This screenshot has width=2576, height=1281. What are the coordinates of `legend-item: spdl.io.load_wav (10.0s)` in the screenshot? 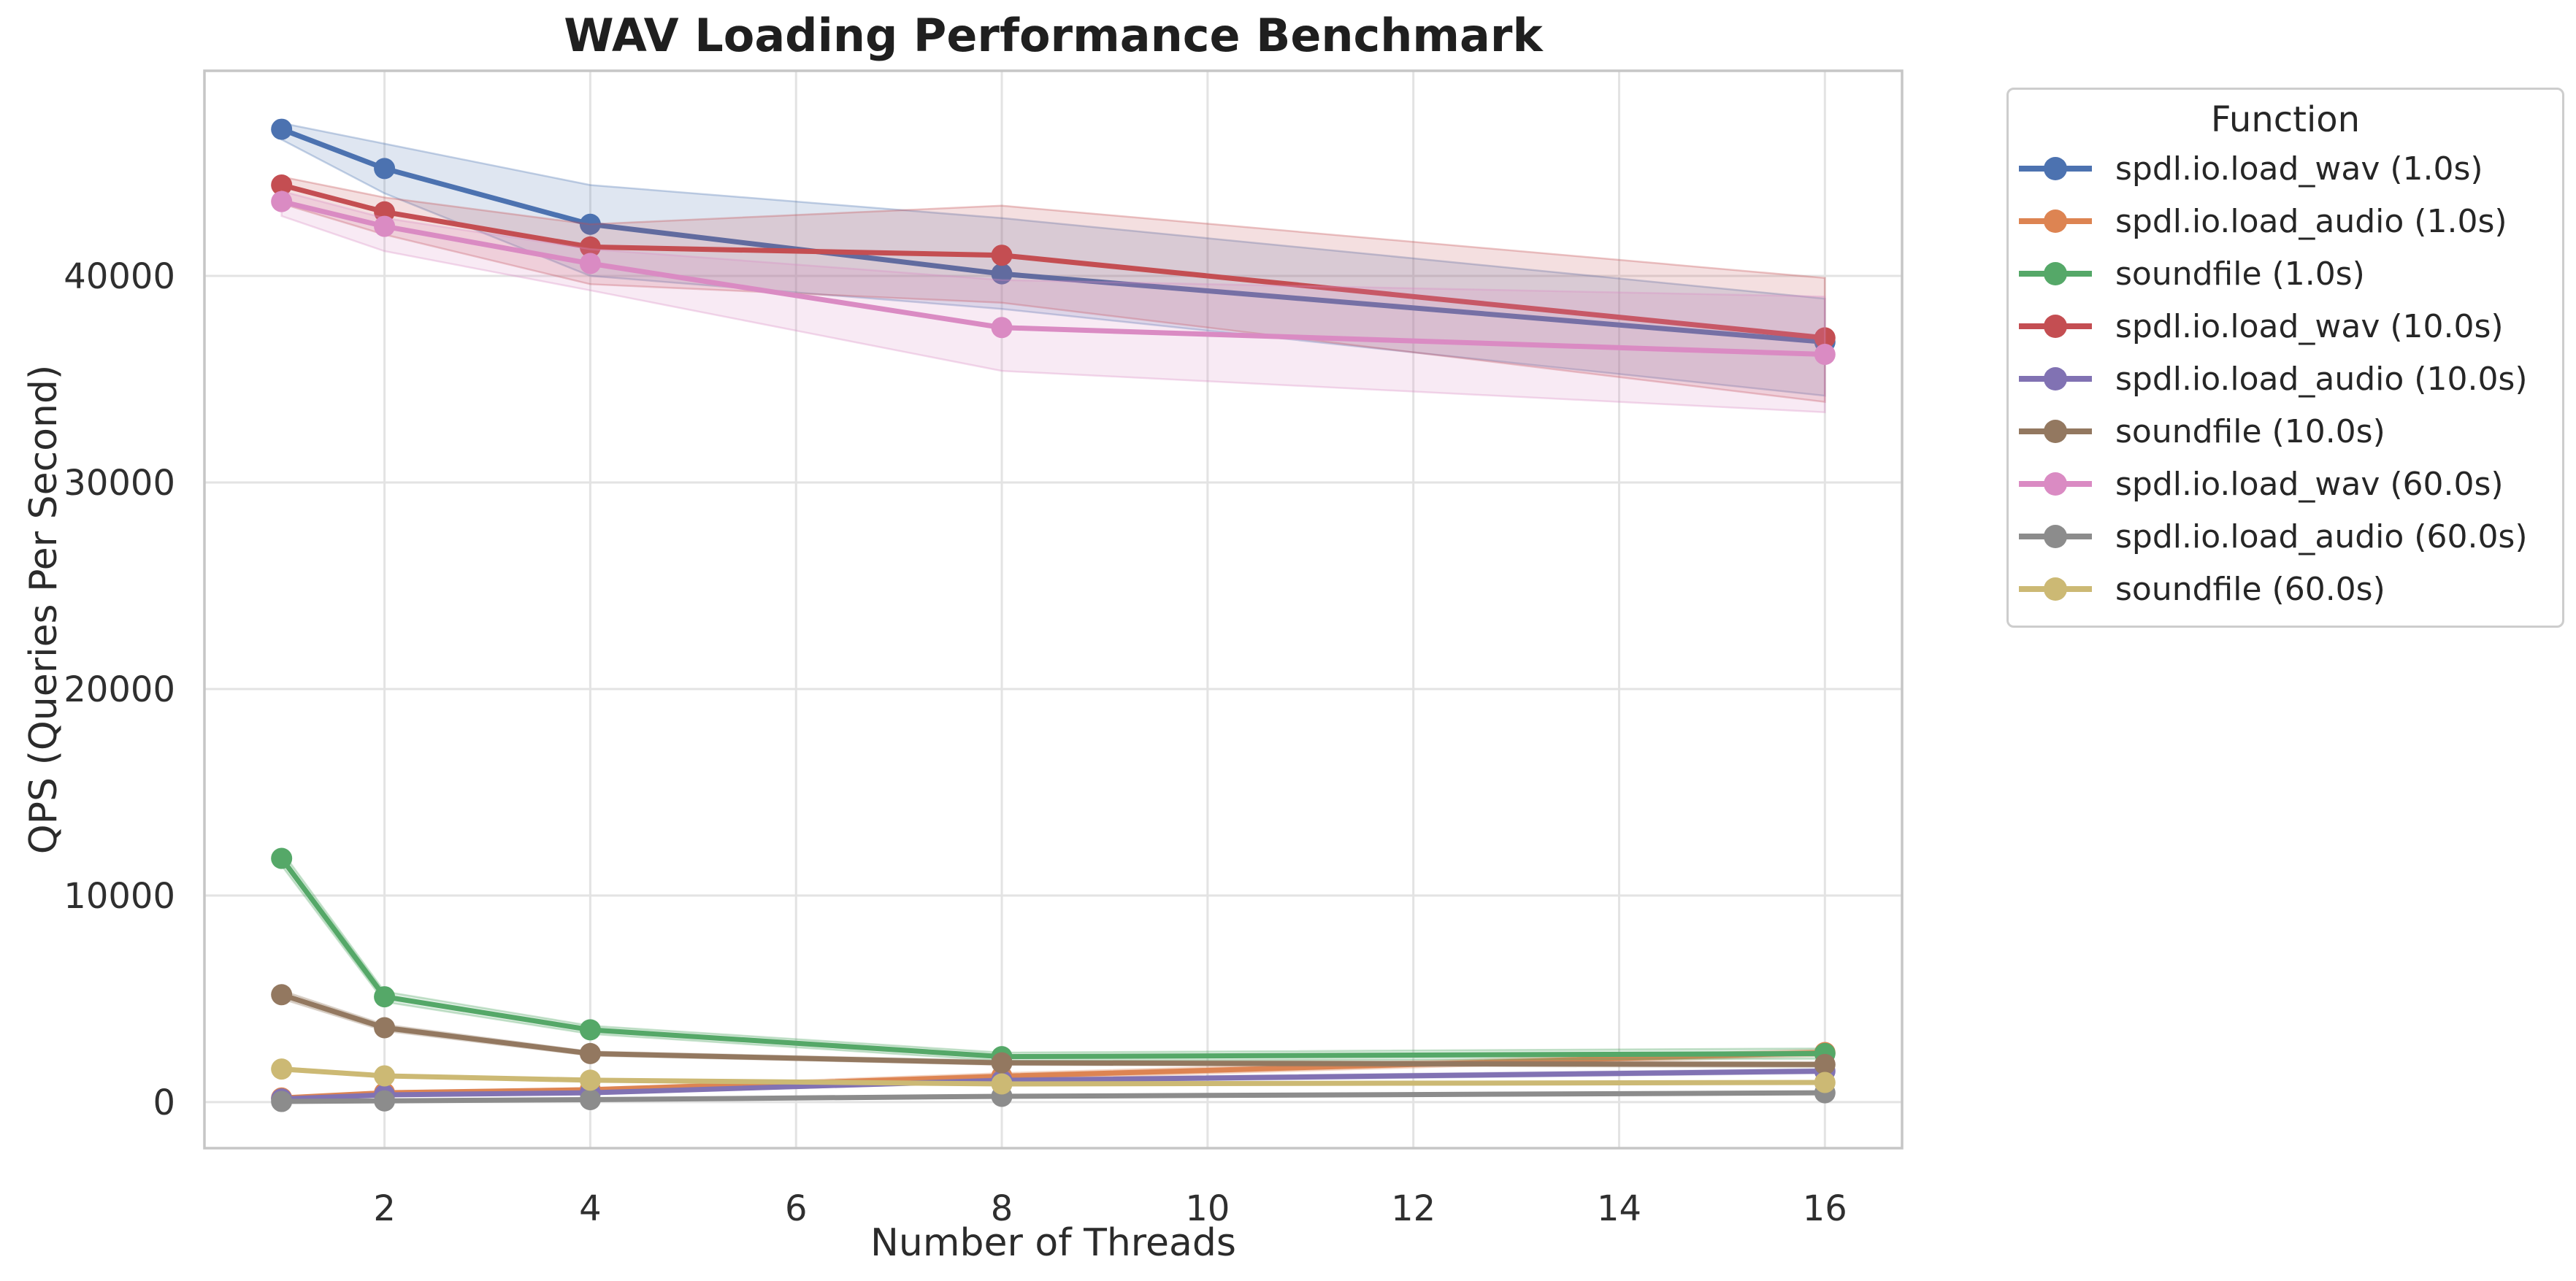 It's located at (2285, 326).